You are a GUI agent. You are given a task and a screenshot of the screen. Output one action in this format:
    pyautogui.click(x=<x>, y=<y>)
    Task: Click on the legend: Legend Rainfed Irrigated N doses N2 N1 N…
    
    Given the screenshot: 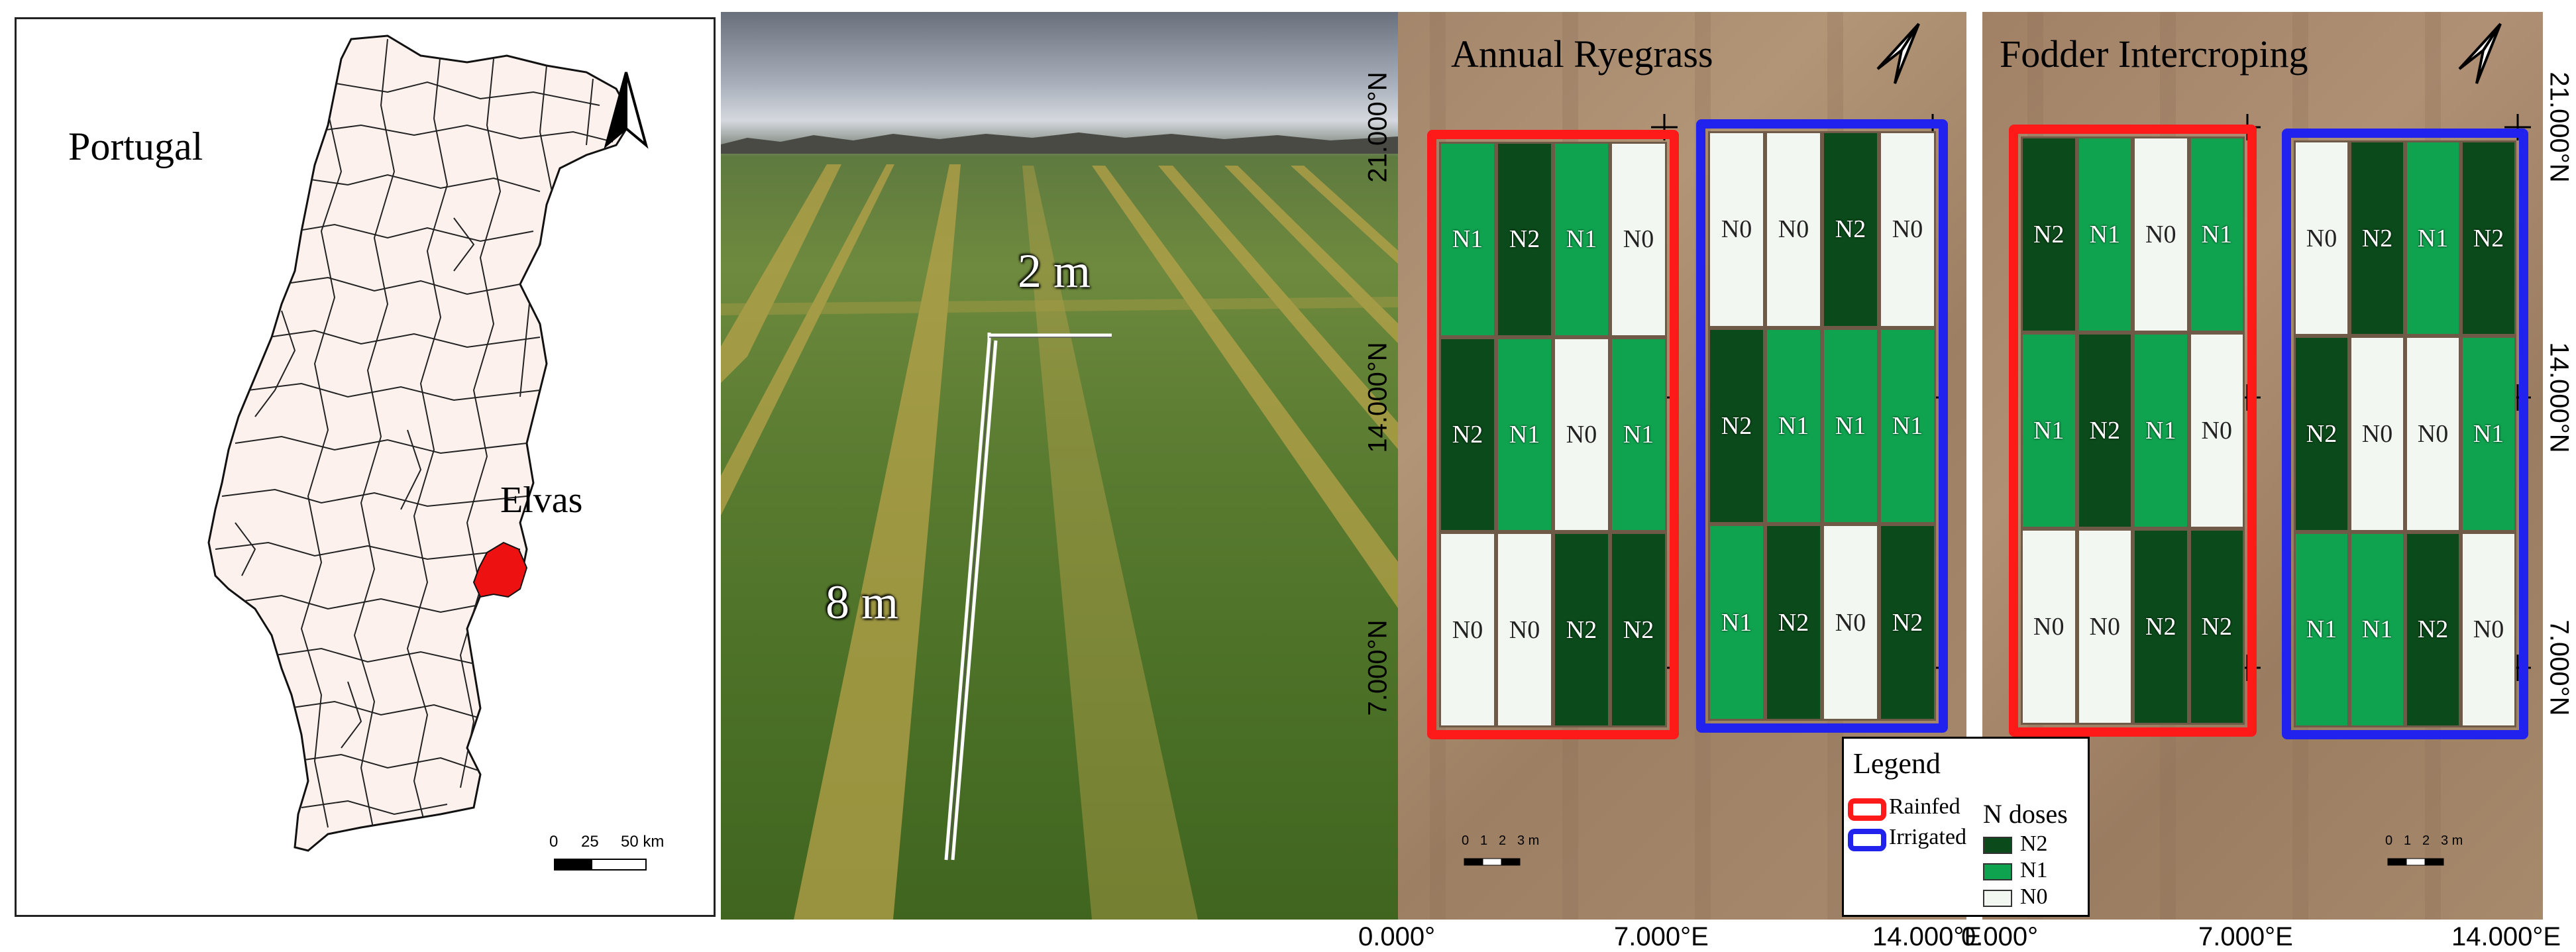 What is the action you would take?
    pyautogui.click(x=1966, y=827)
    